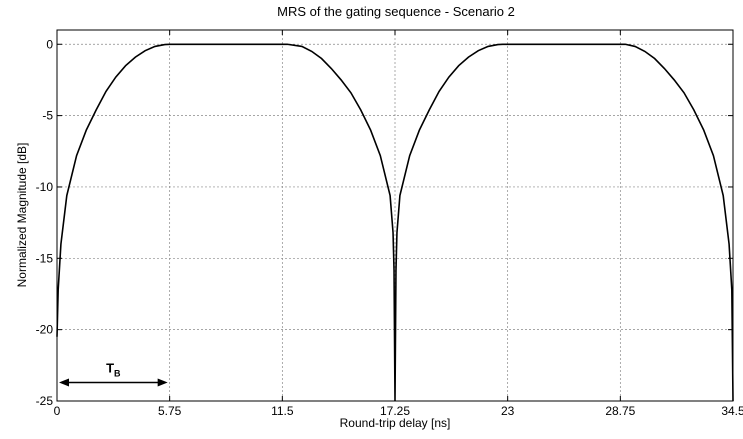 The height and width of the screenshot is (439, 743). Describe the element at coordinates (64, 382) in the screenshot. I see `annotation-arrowhead-left` at that location.